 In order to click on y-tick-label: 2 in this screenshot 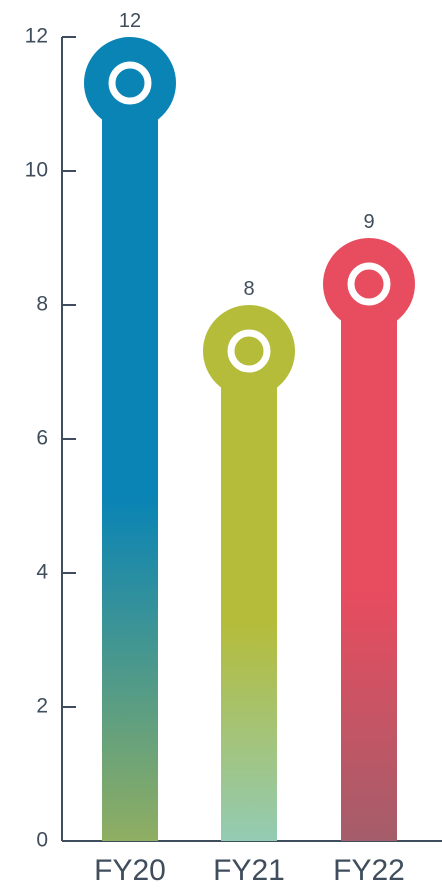, I will do `click(42, 706)`.